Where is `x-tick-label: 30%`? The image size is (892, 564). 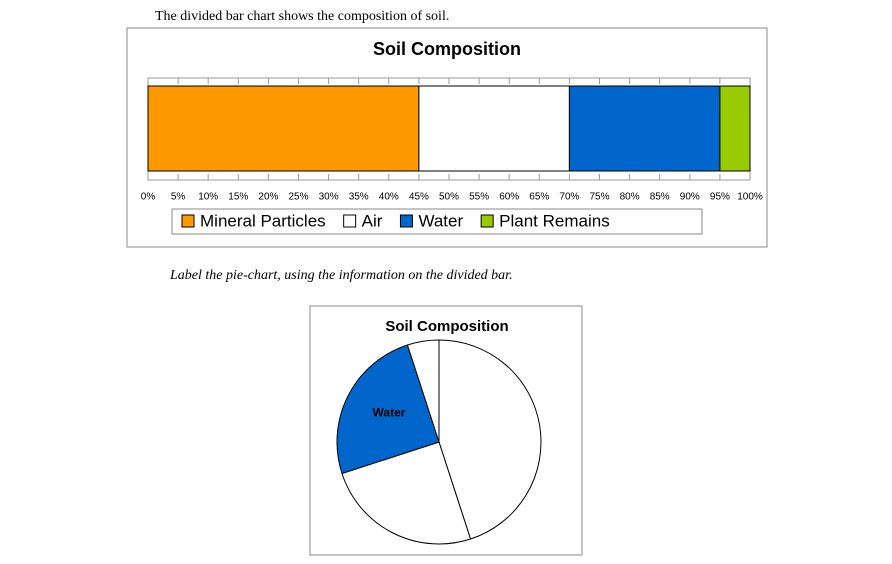 x-tick-label: 30% is located at coordinates (329, 197).